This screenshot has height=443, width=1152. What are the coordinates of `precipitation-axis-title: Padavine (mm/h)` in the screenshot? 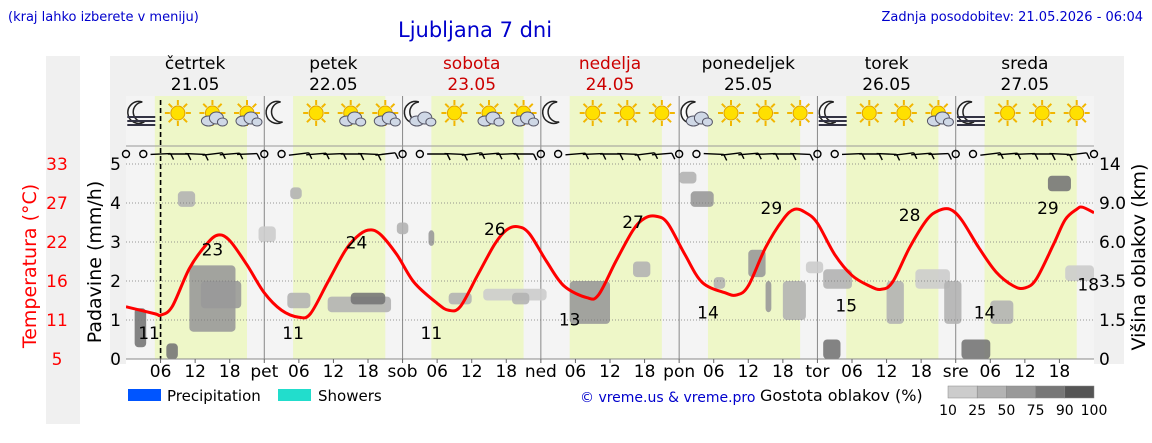 It's located at (95, 262).